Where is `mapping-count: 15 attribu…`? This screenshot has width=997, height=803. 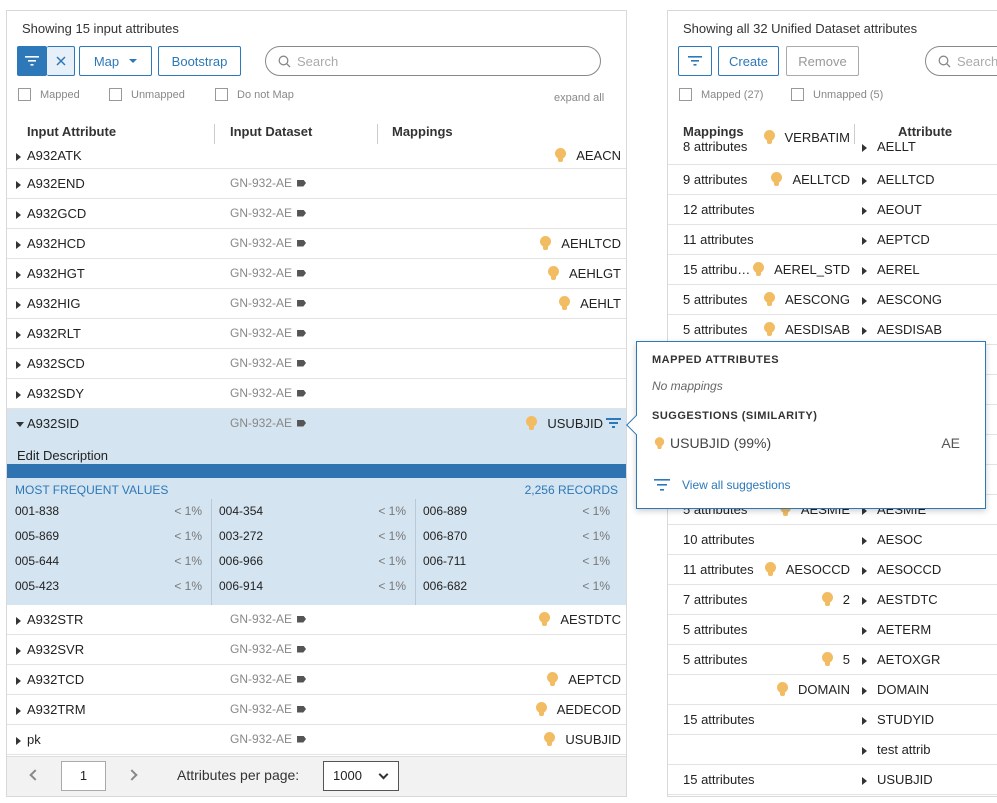
mapping-count: 15 attribu… is located at coordinates (717, 269).